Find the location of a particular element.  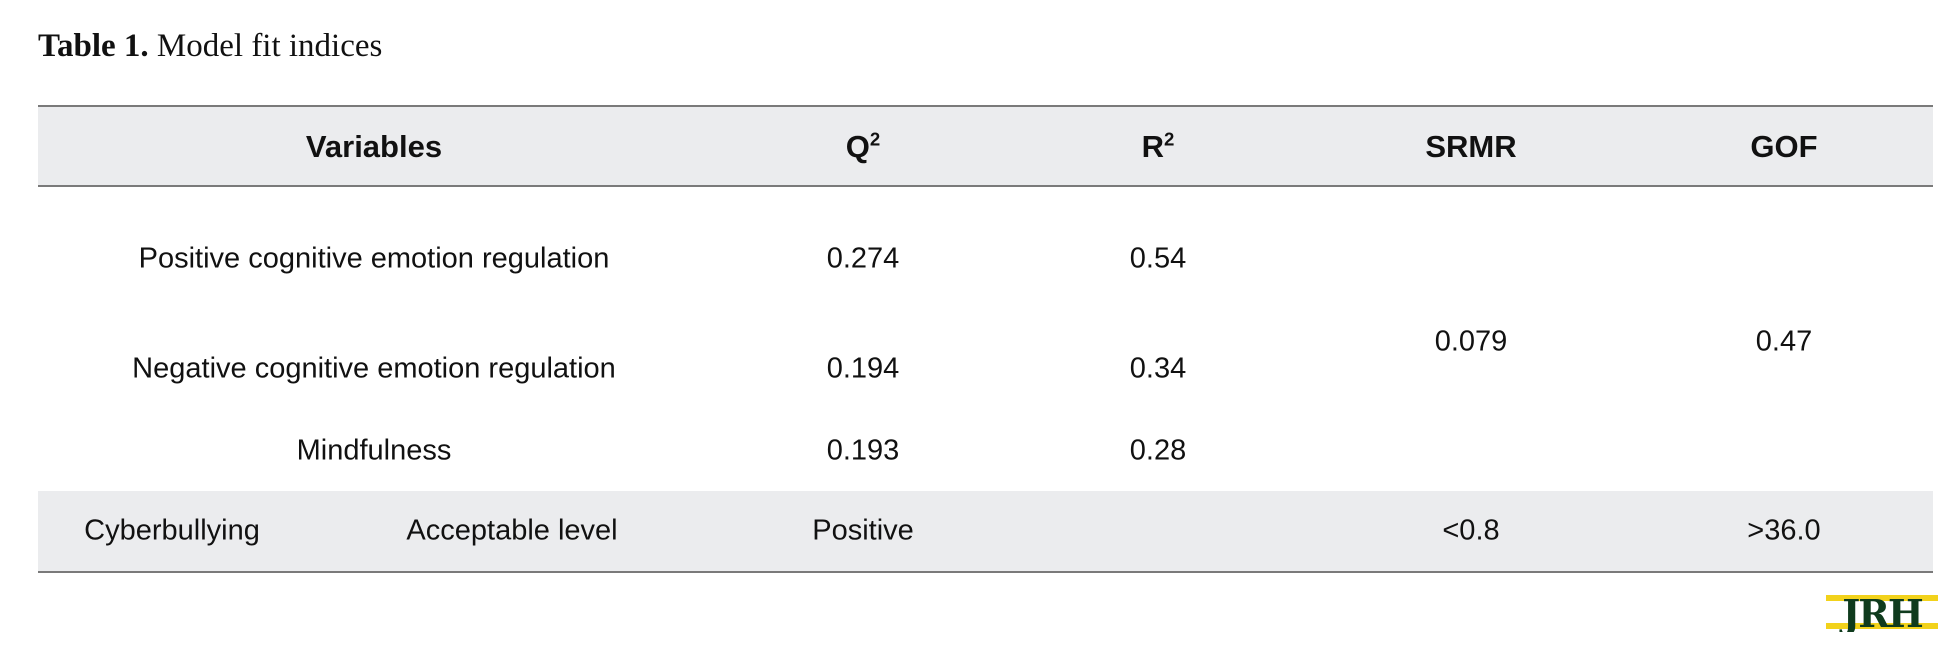

footer-gof: >36.0 is located at coordinates (1784, 530).